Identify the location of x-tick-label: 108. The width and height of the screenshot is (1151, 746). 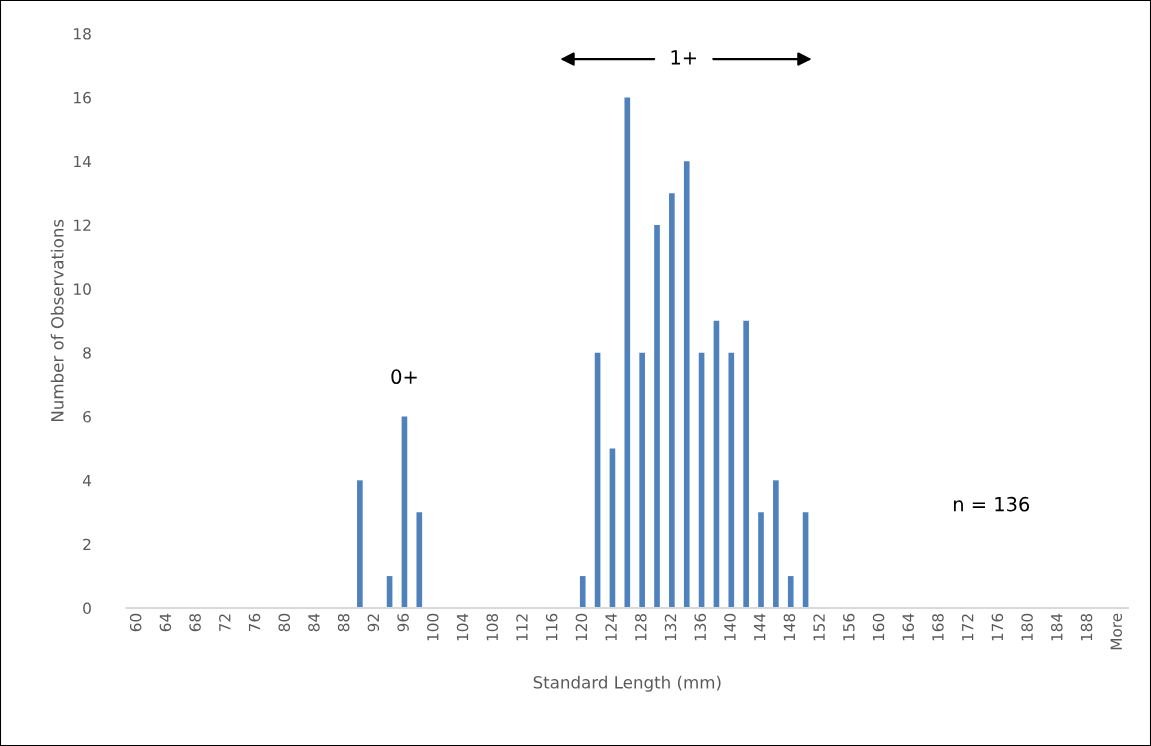
(492, 627).